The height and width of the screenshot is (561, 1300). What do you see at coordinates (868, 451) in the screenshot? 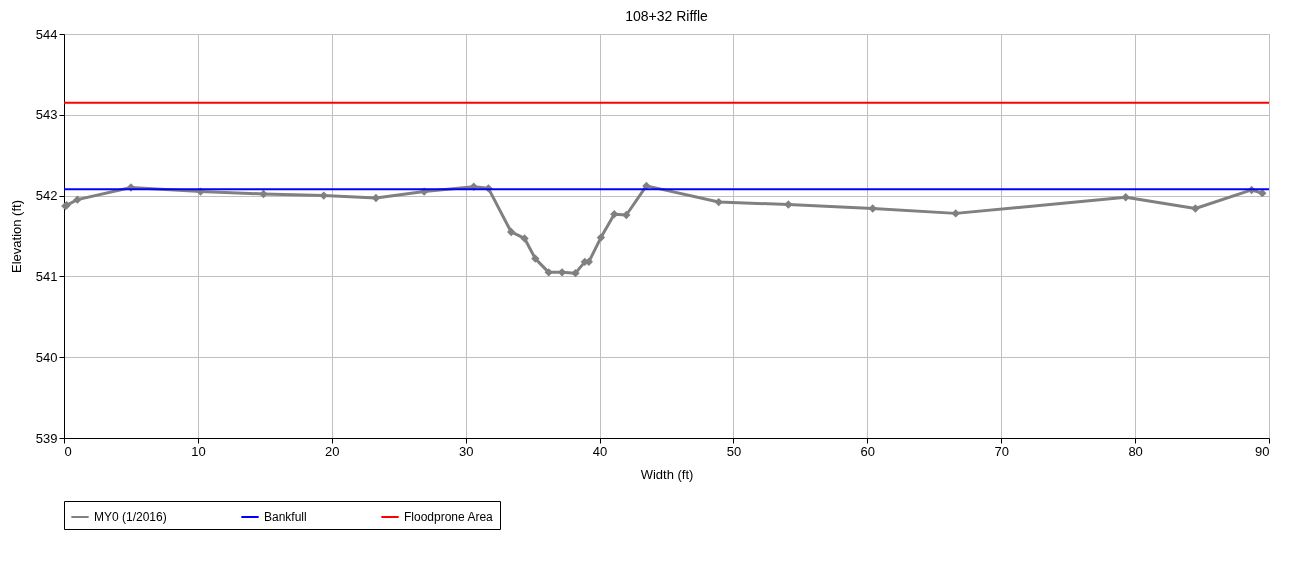
I see `x-tick-label: 60` at bounding box center [868, 451].